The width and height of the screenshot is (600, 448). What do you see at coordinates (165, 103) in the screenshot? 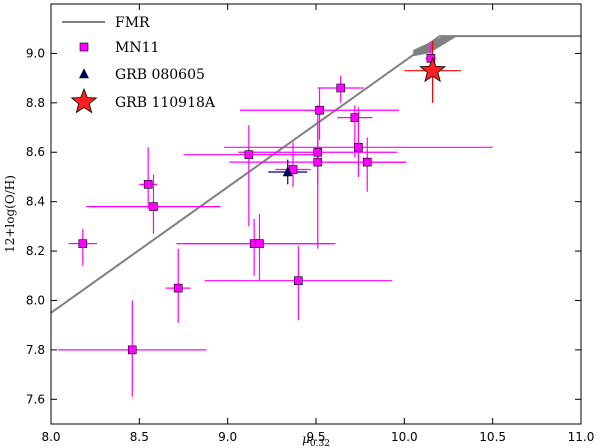
I see `legend-label-3: GRB 110918A` at bounding box center [165, 103].